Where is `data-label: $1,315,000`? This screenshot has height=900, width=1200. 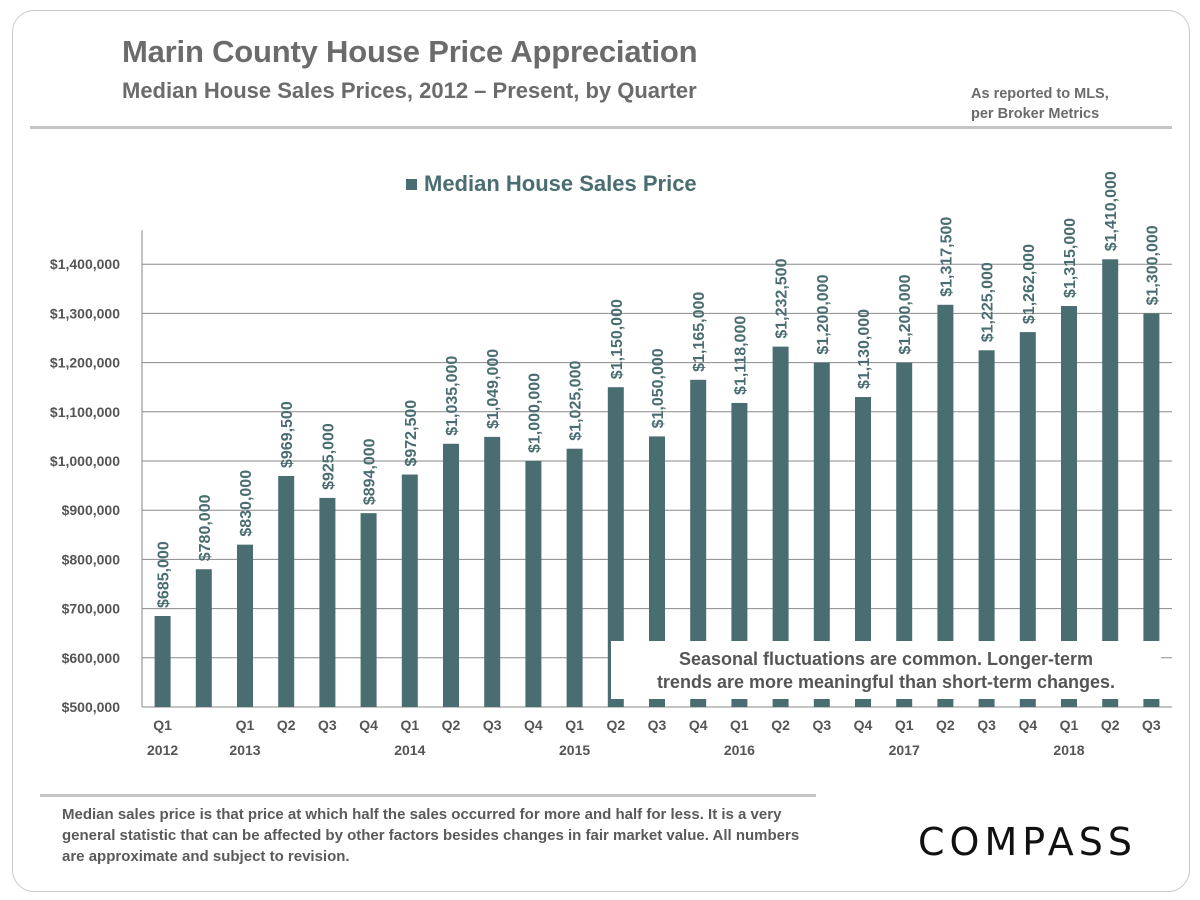
data-label: $1,315,000 is located at coordinates (1070, 258).